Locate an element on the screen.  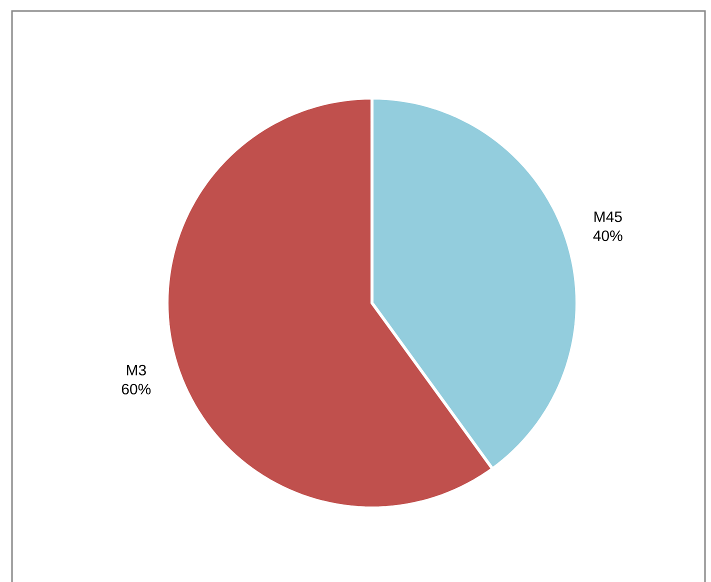
slice-label: M3 is located at coordinates (136, 370).